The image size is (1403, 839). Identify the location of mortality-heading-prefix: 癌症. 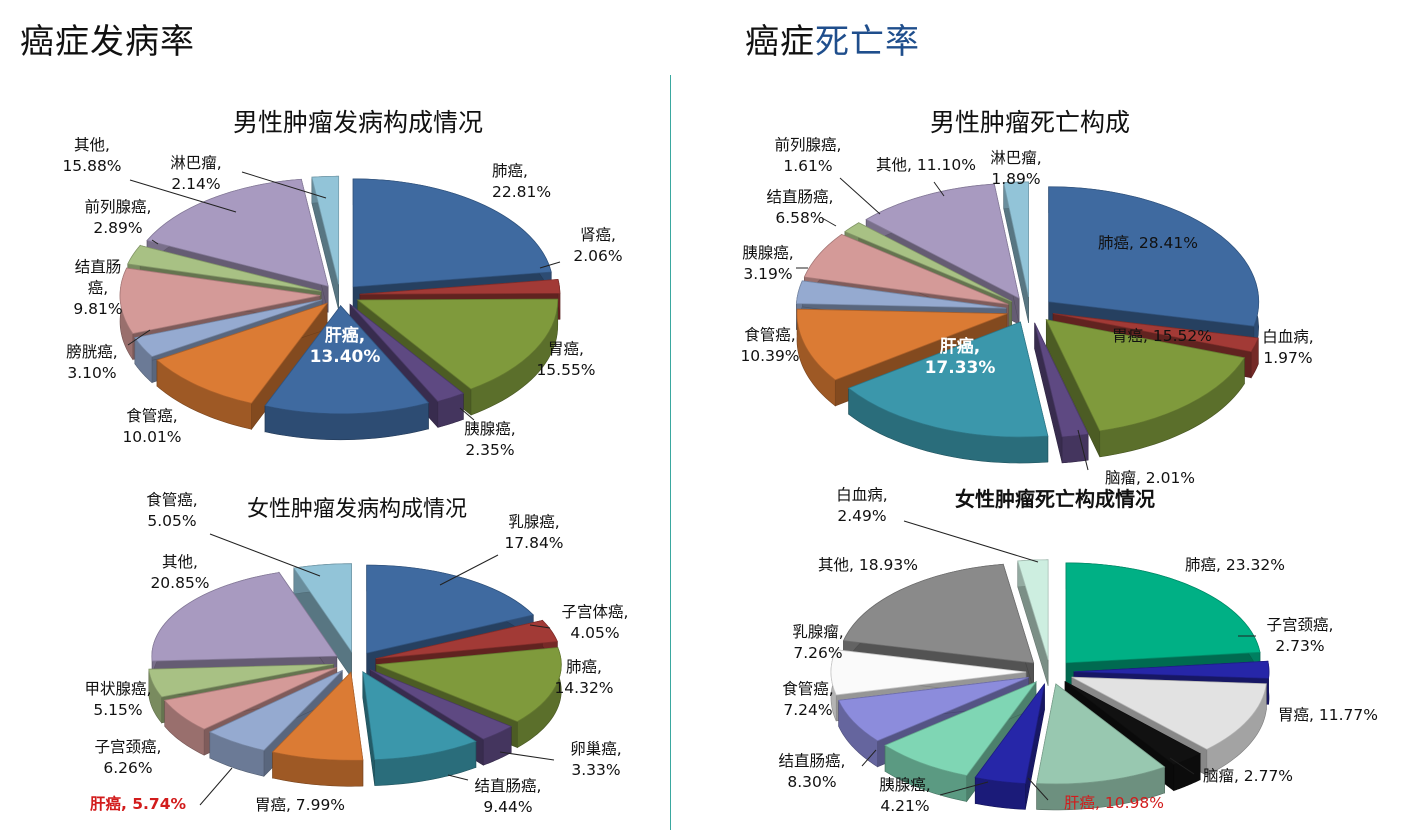
(780, 42).